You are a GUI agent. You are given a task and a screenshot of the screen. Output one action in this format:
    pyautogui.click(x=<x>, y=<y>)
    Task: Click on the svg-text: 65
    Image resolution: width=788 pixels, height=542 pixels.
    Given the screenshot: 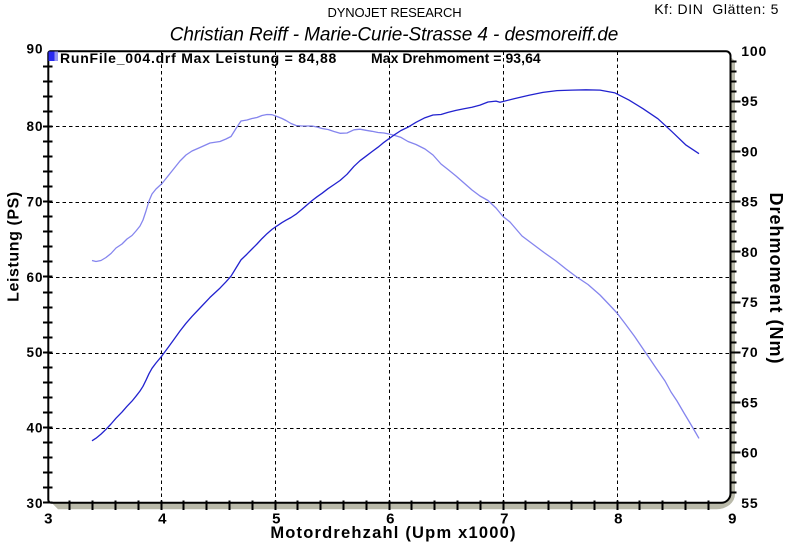 What is the action you would take?
    pyautogui.click(x=749, y=403)
    